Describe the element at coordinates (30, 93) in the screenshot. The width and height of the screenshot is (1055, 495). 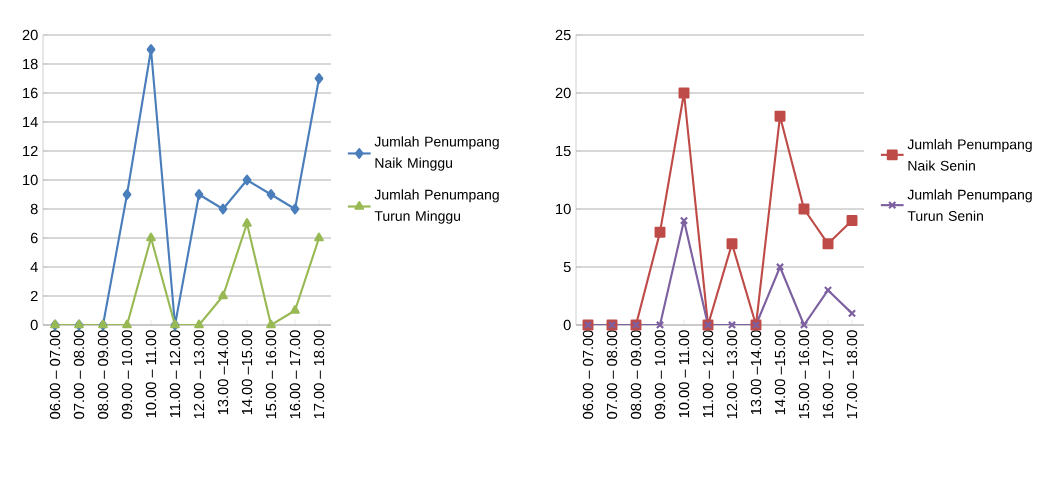
I see `y-tick-label: 16` at that location.